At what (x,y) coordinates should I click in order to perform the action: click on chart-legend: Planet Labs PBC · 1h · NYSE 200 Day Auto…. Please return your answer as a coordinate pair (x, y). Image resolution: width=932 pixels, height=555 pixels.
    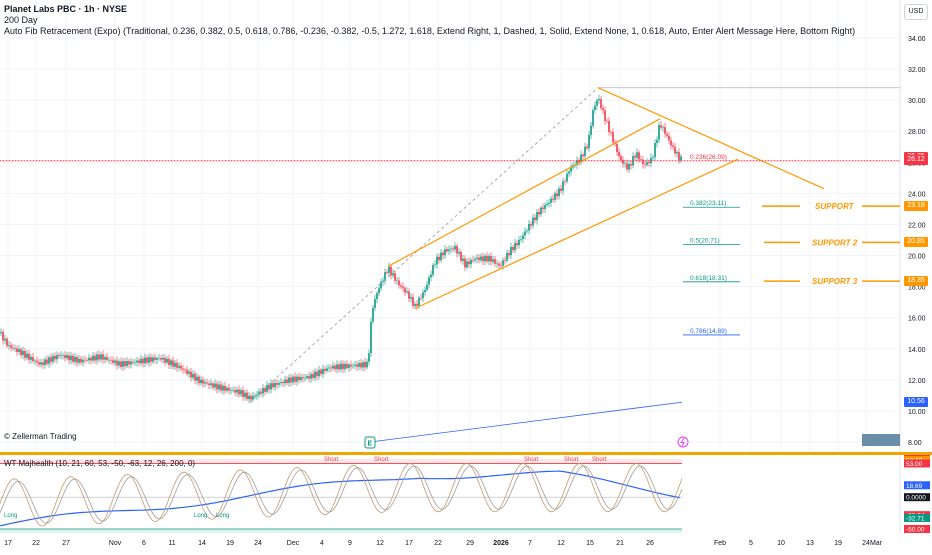
    Looking at the image, I should click on (429, 20).